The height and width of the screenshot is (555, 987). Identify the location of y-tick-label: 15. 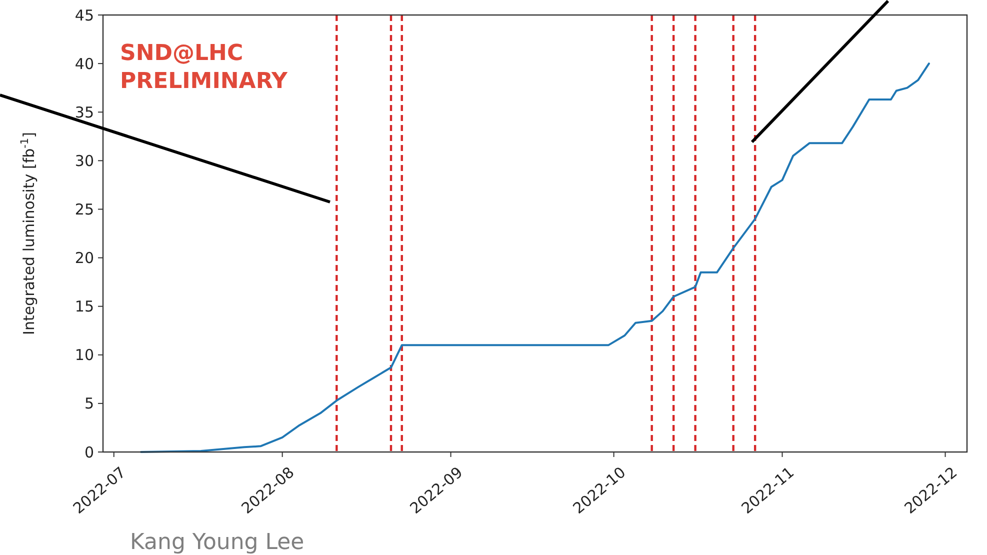
(84, 307).